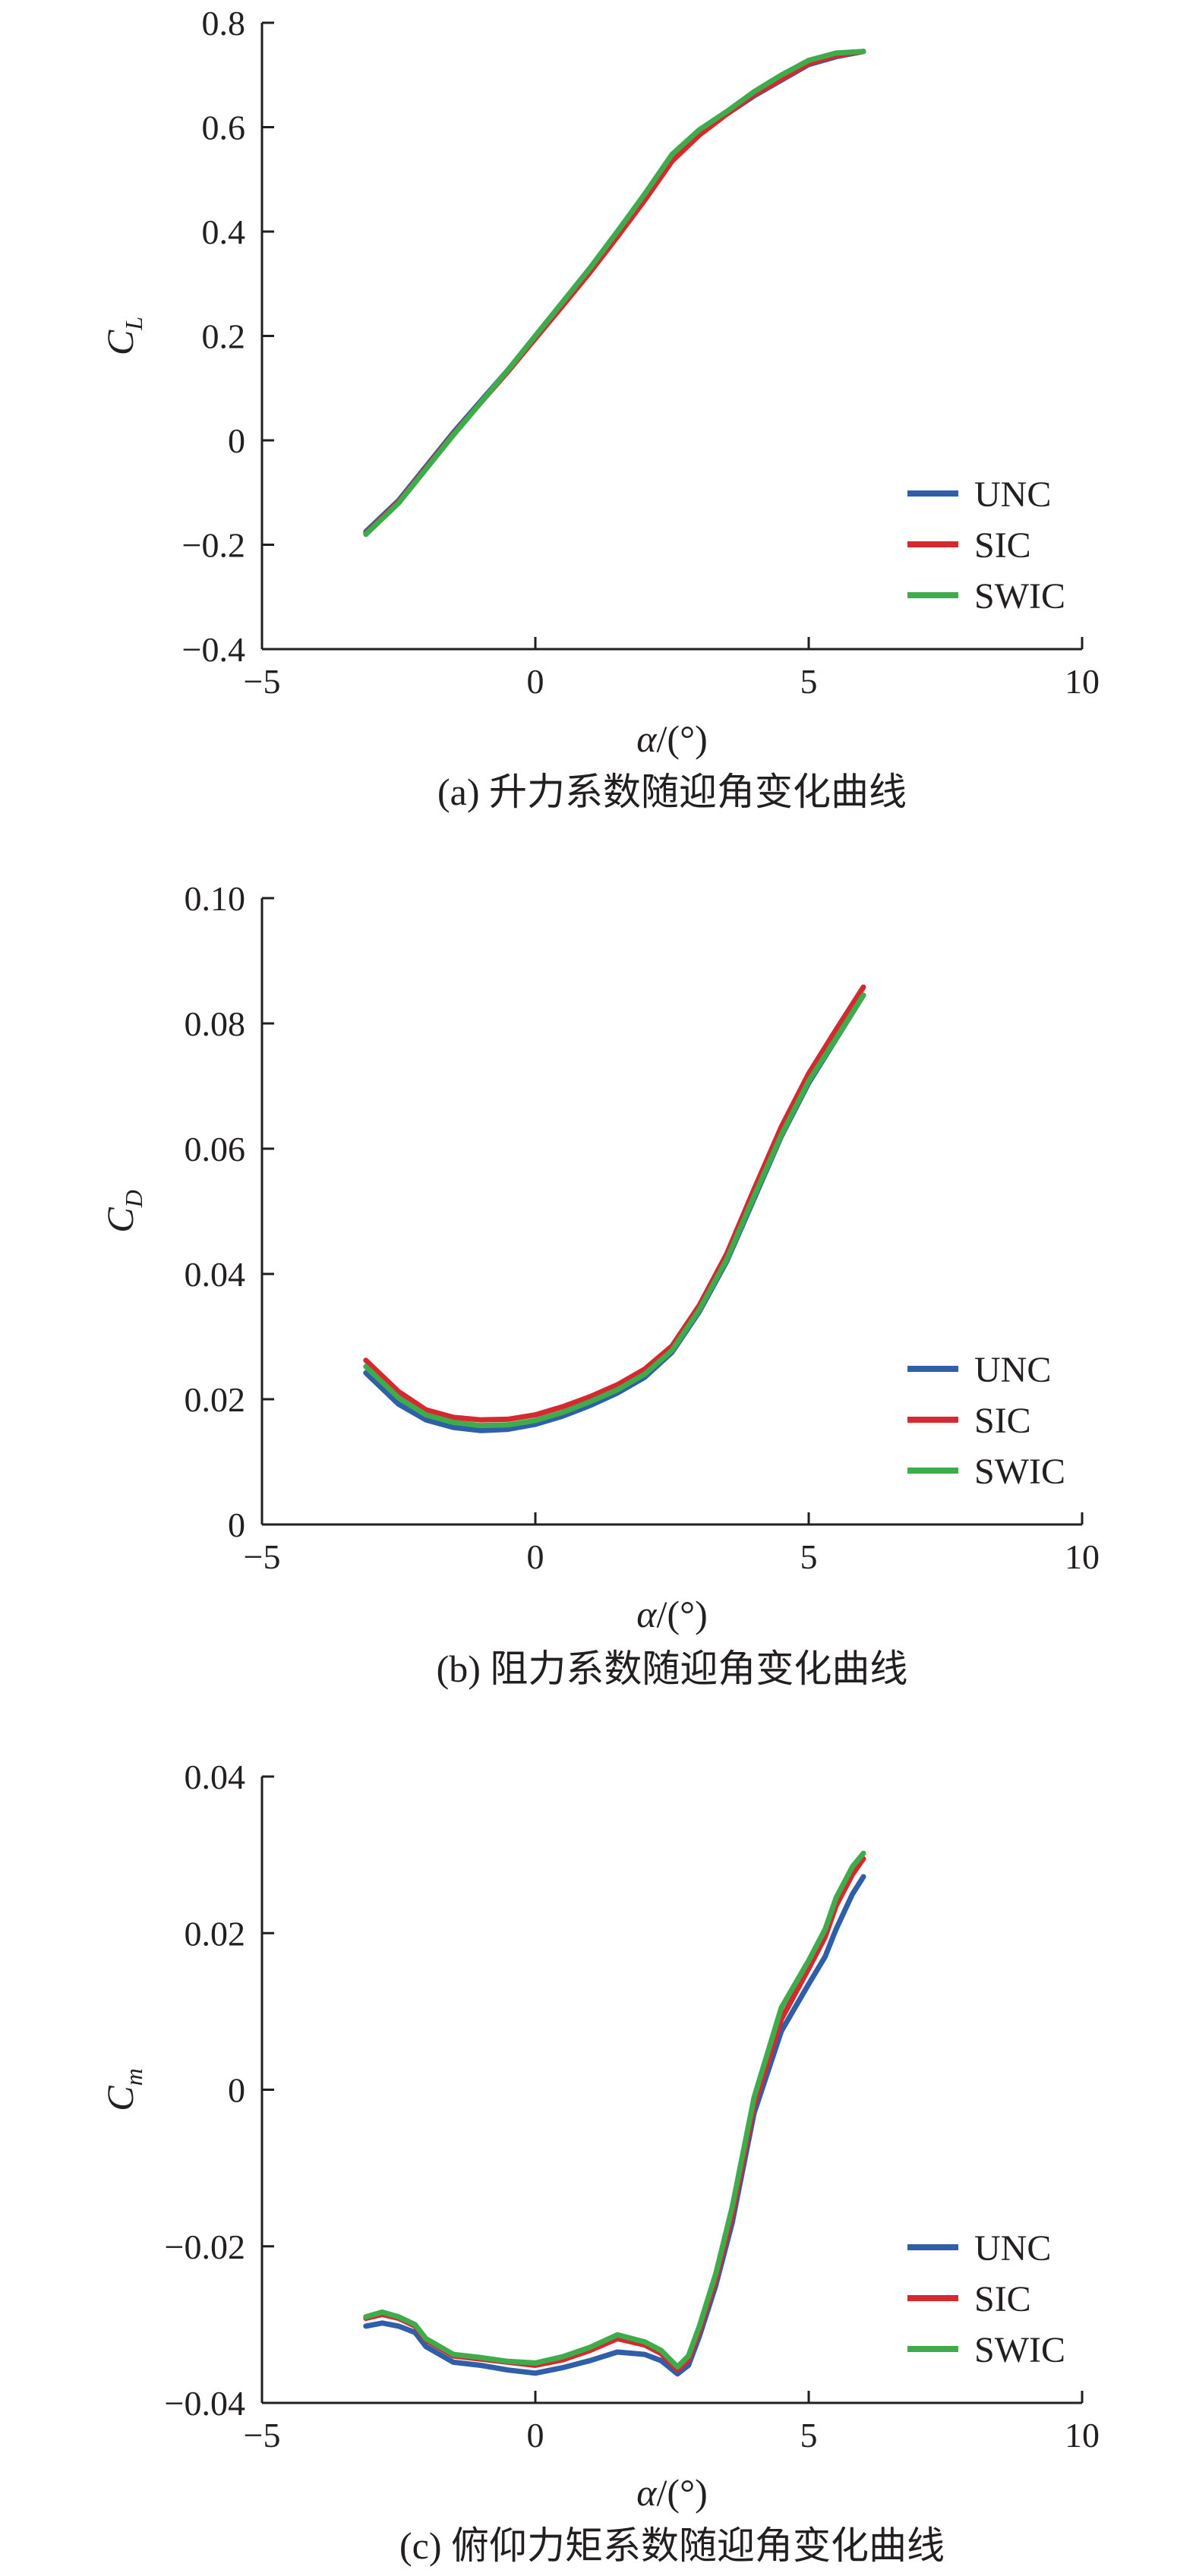  What do you see at coordinates (672, 2545) in the screenshot?
I see `chart-caption: (c) 俯仰力矩系数随迎角变化曲线` at bounding box center [672, 2545].